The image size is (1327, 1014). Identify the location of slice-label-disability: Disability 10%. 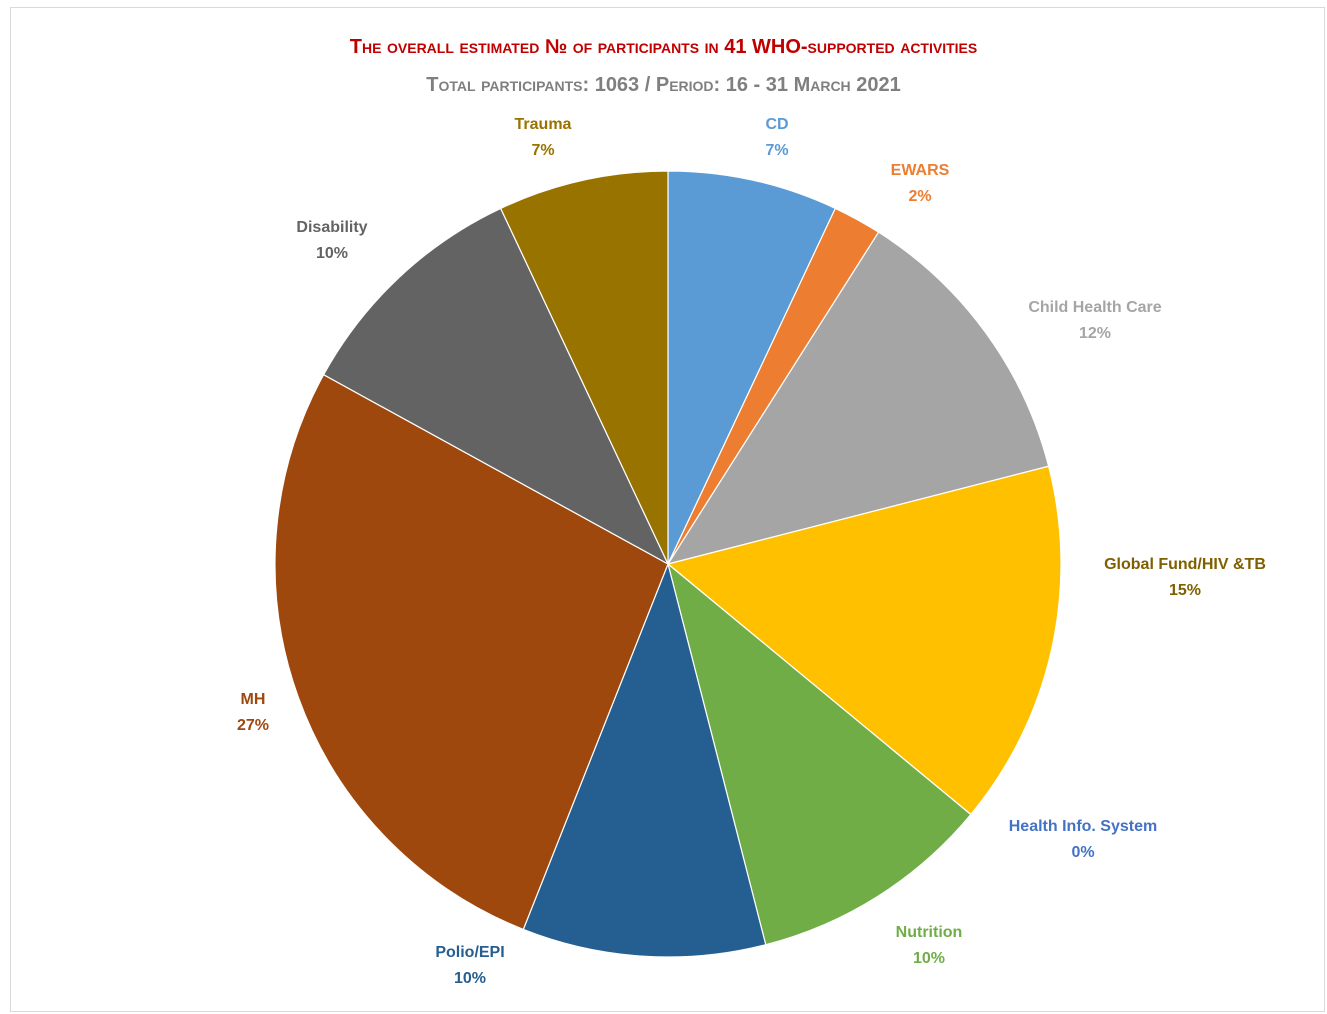
(332, 241).